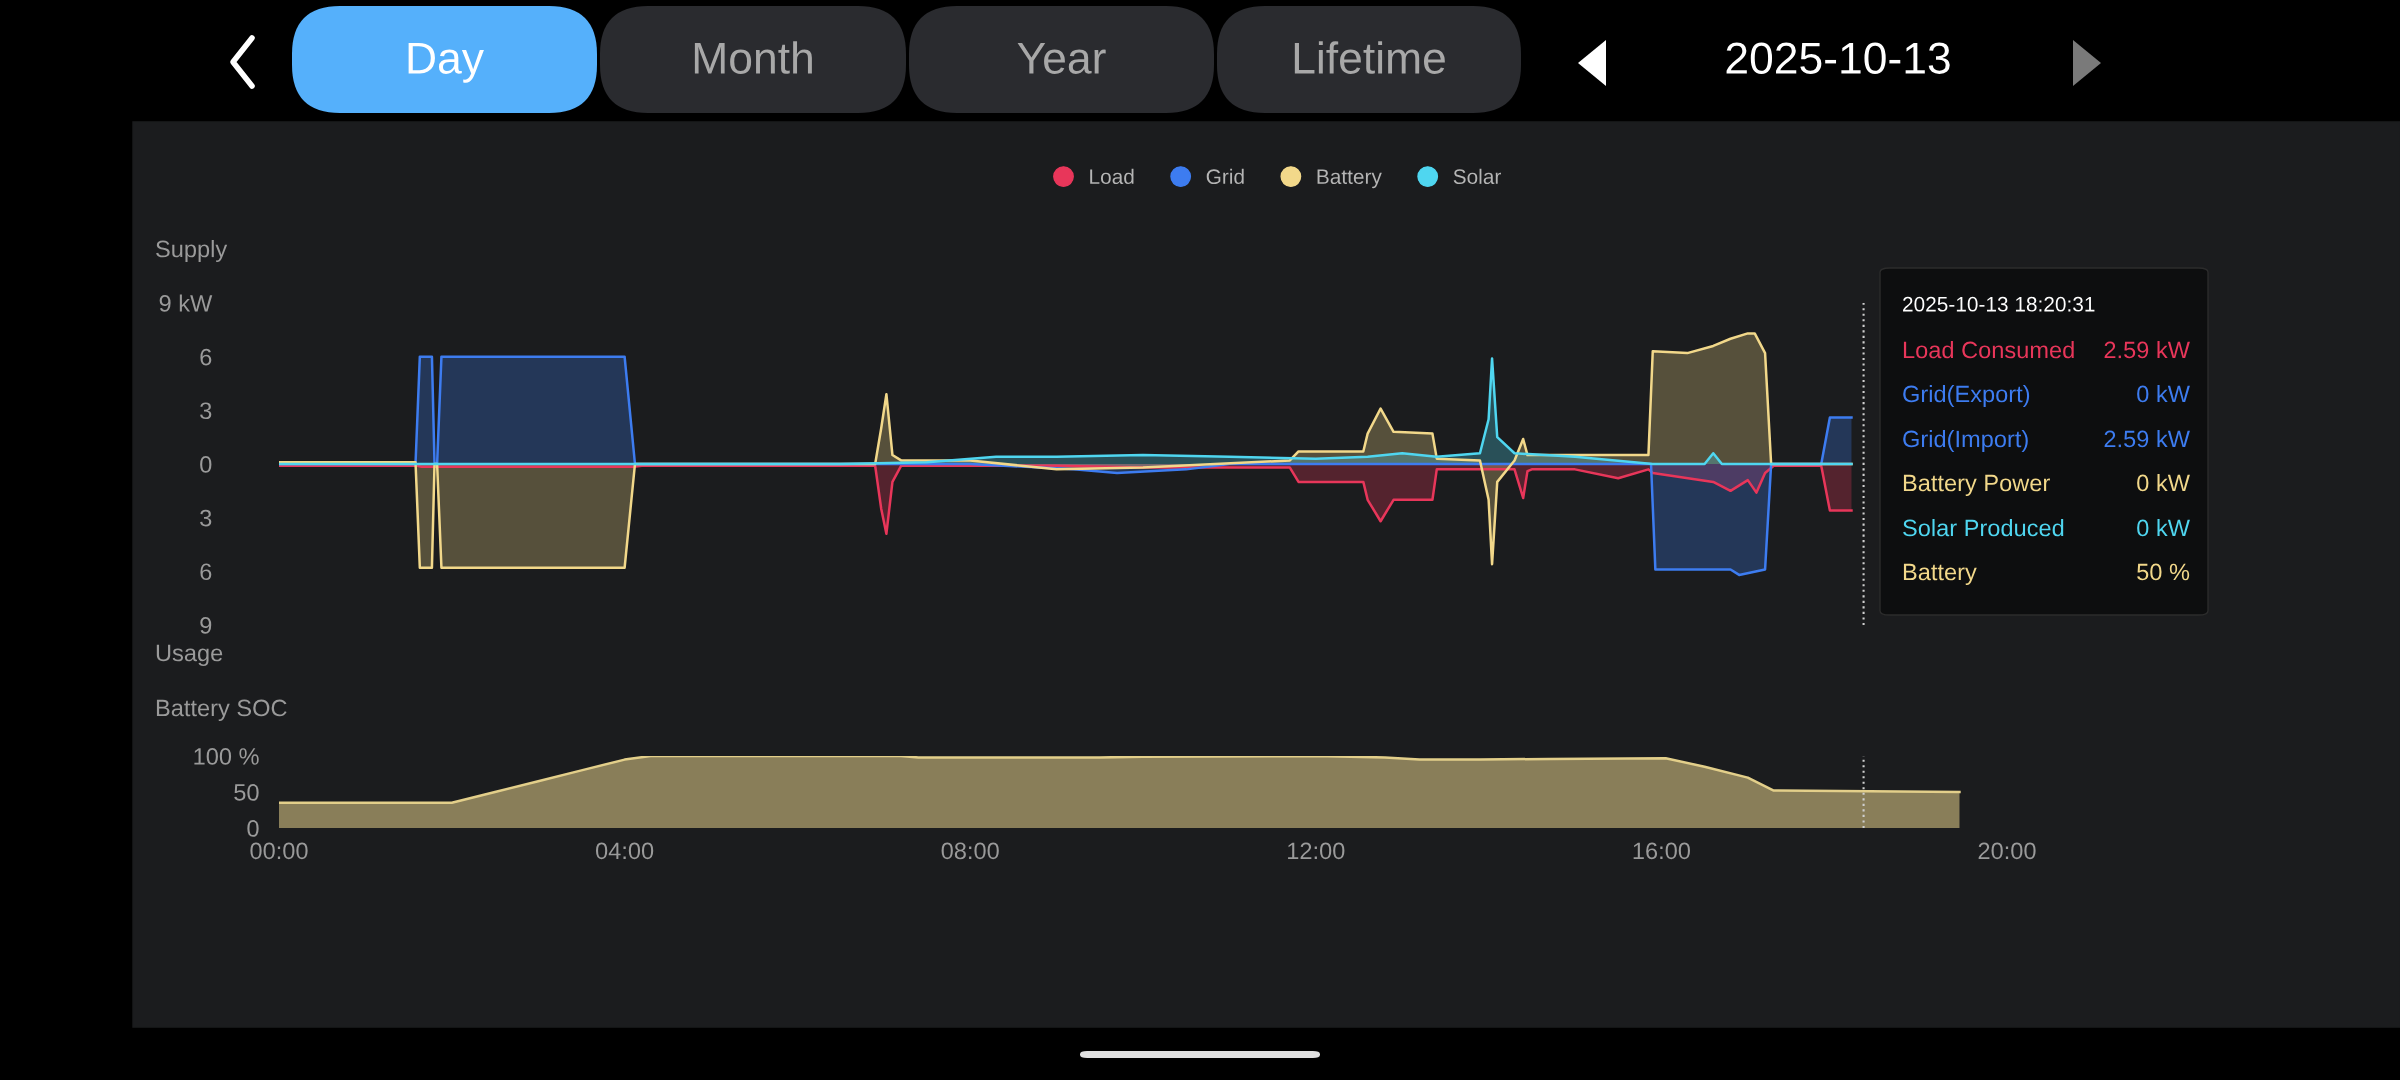 Image resolution: width=2400 pixels, height=1080 pixels. What do you see at coordinates (279, 851) in the screenshot?
I see `x-tick-label: 00:00` at bounding box center [279, 851].